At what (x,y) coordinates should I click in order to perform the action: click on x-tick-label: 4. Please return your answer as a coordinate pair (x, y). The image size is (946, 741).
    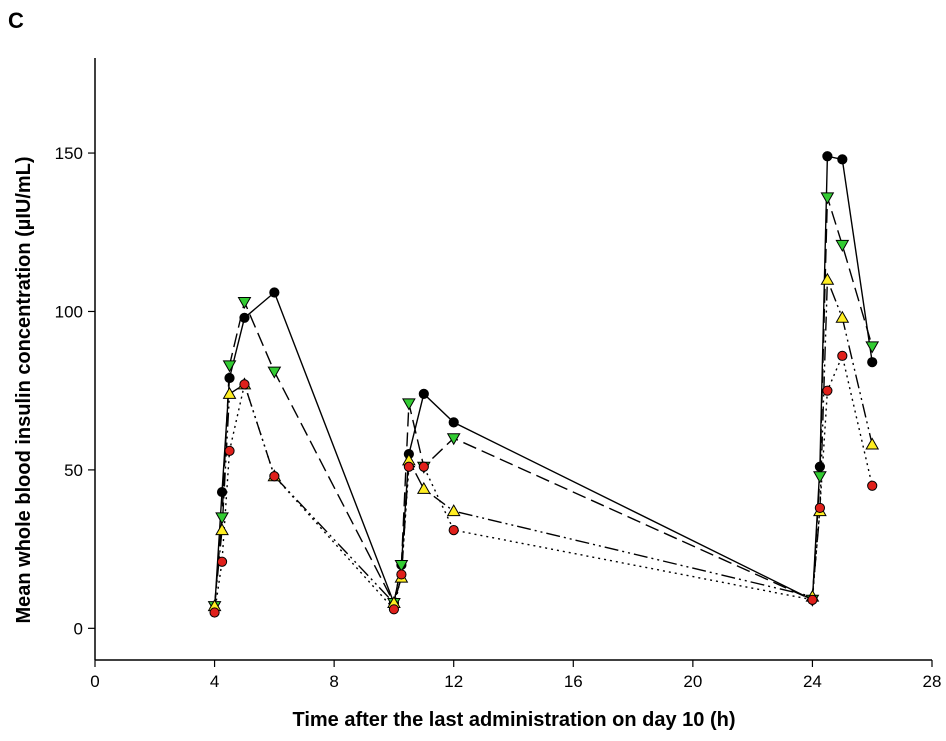
    Looking at the image, I should click on (214, 681).